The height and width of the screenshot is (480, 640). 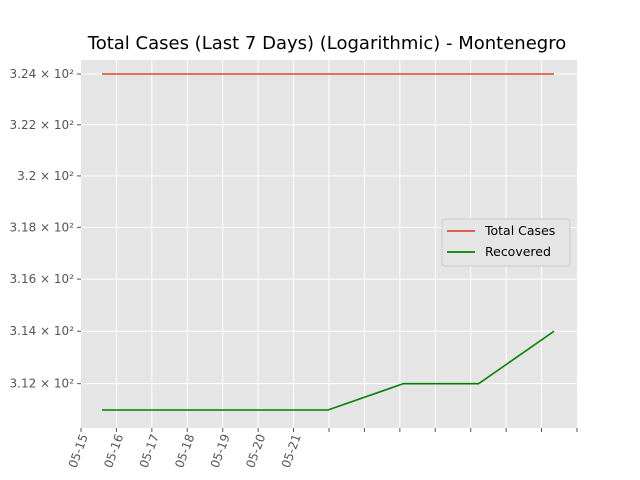 What do you see at coordinates (149, 451) in the screenshot?
I see `x-tick-label: 05-17` at bounding box center [149, 451].